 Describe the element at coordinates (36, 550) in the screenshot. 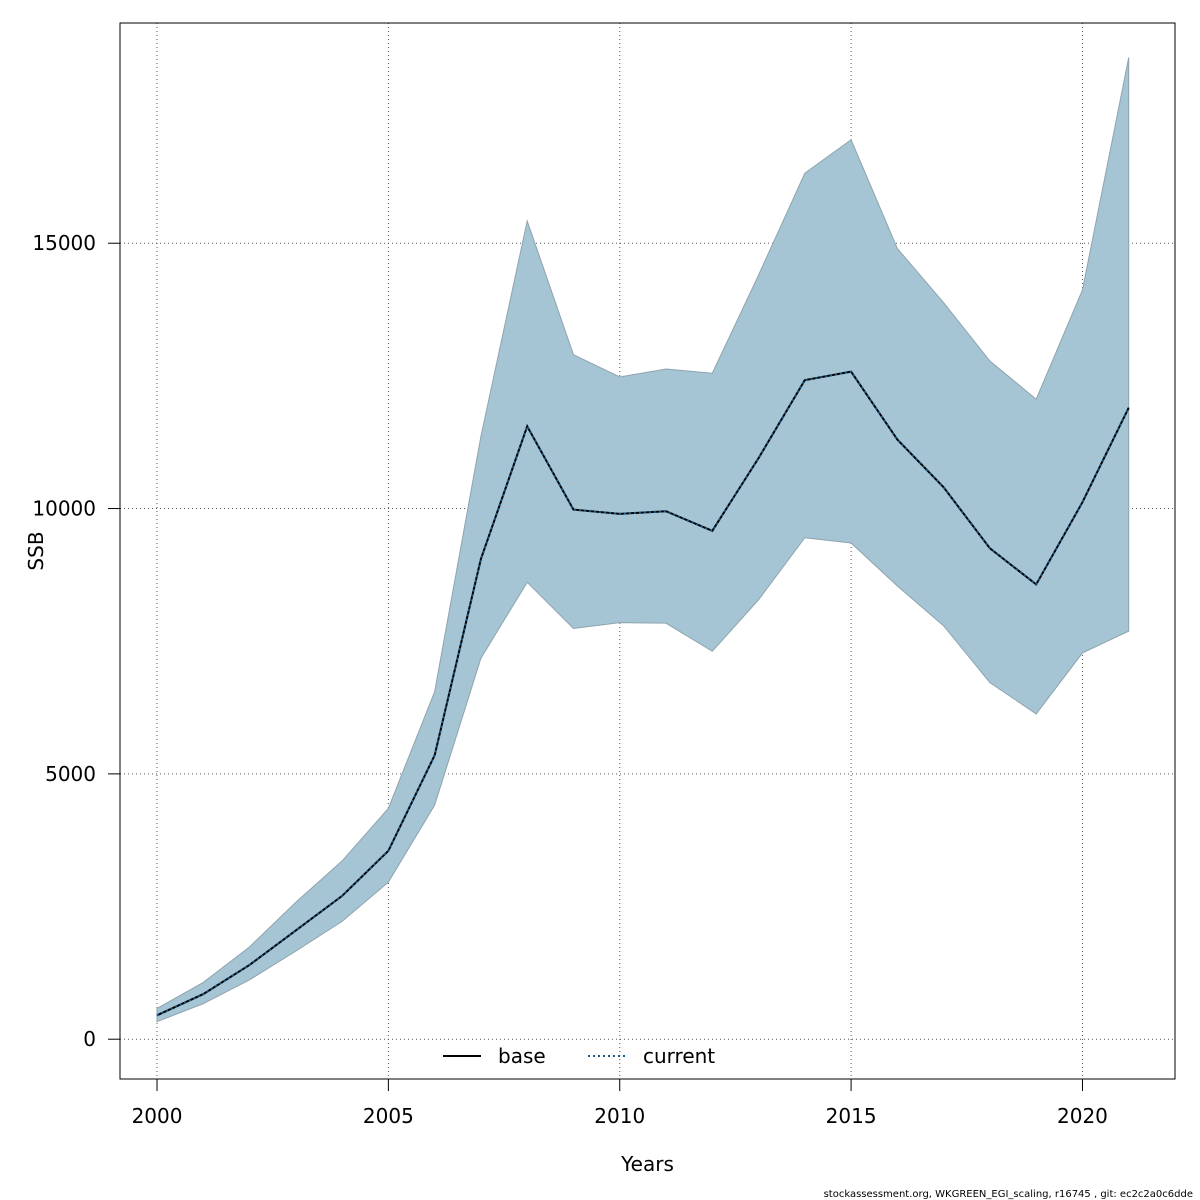

I see `y-axis-title: SSB` at that location.